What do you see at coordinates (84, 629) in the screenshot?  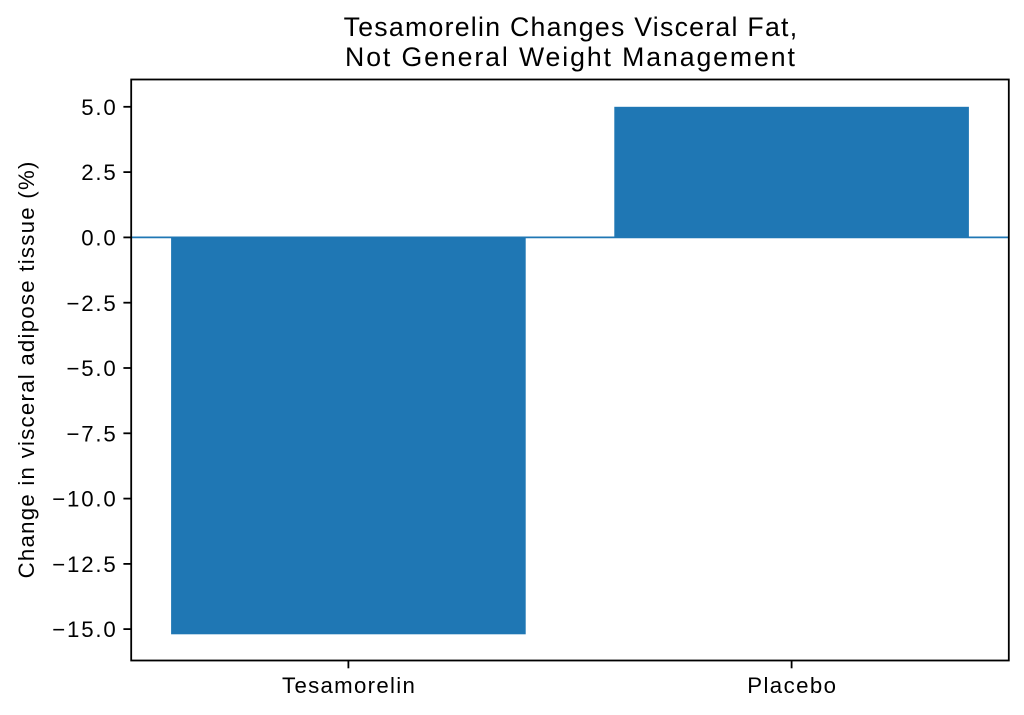 I see `svg-text: −15.0` at bounding box center [84, 629].